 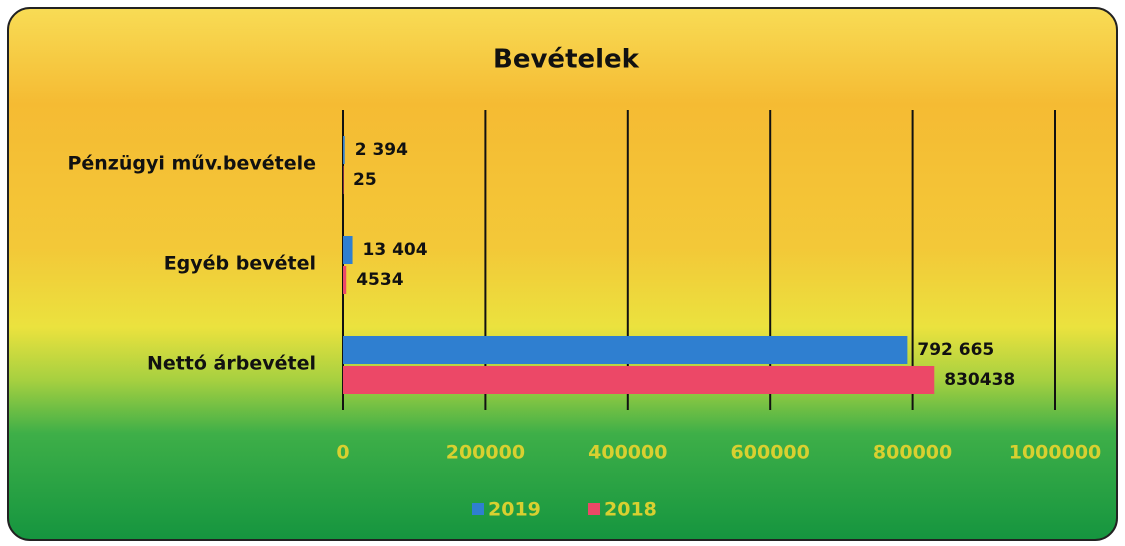 I want to click on data-label: 2 394, so click(x=381, y=150).